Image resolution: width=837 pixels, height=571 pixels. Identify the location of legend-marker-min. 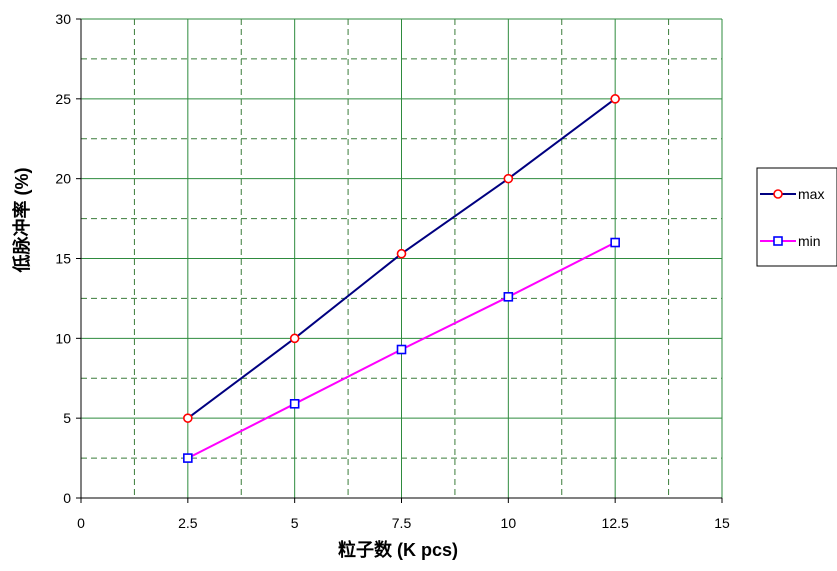
(778, 241).